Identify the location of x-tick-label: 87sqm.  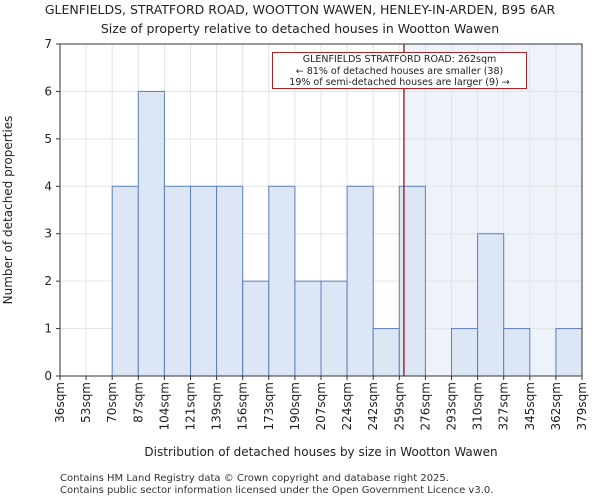
(138, 402).